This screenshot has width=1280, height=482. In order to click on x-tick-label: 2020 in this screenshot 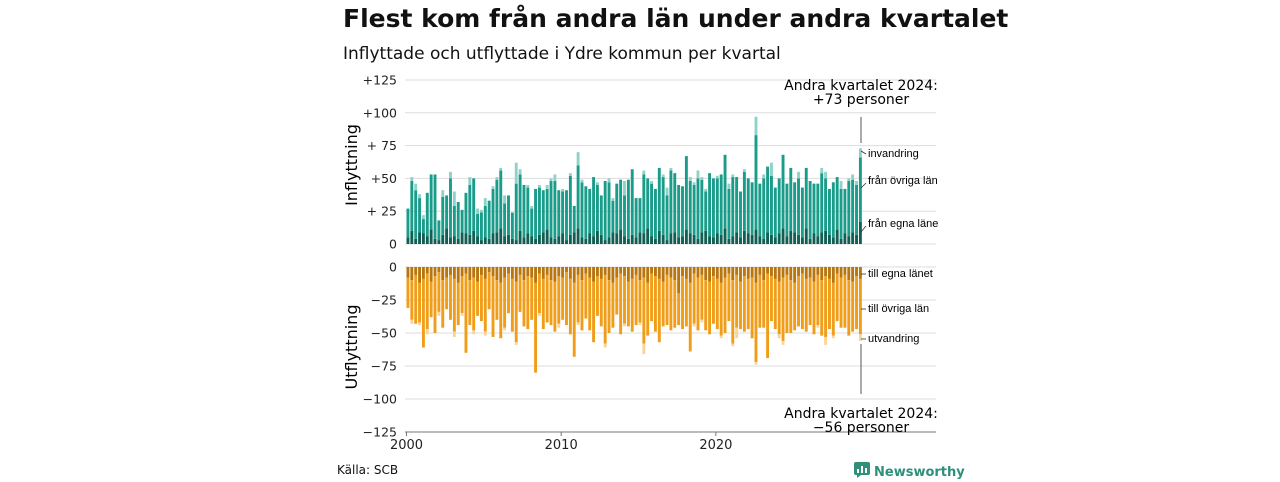, I will do `click(715, 445)`.